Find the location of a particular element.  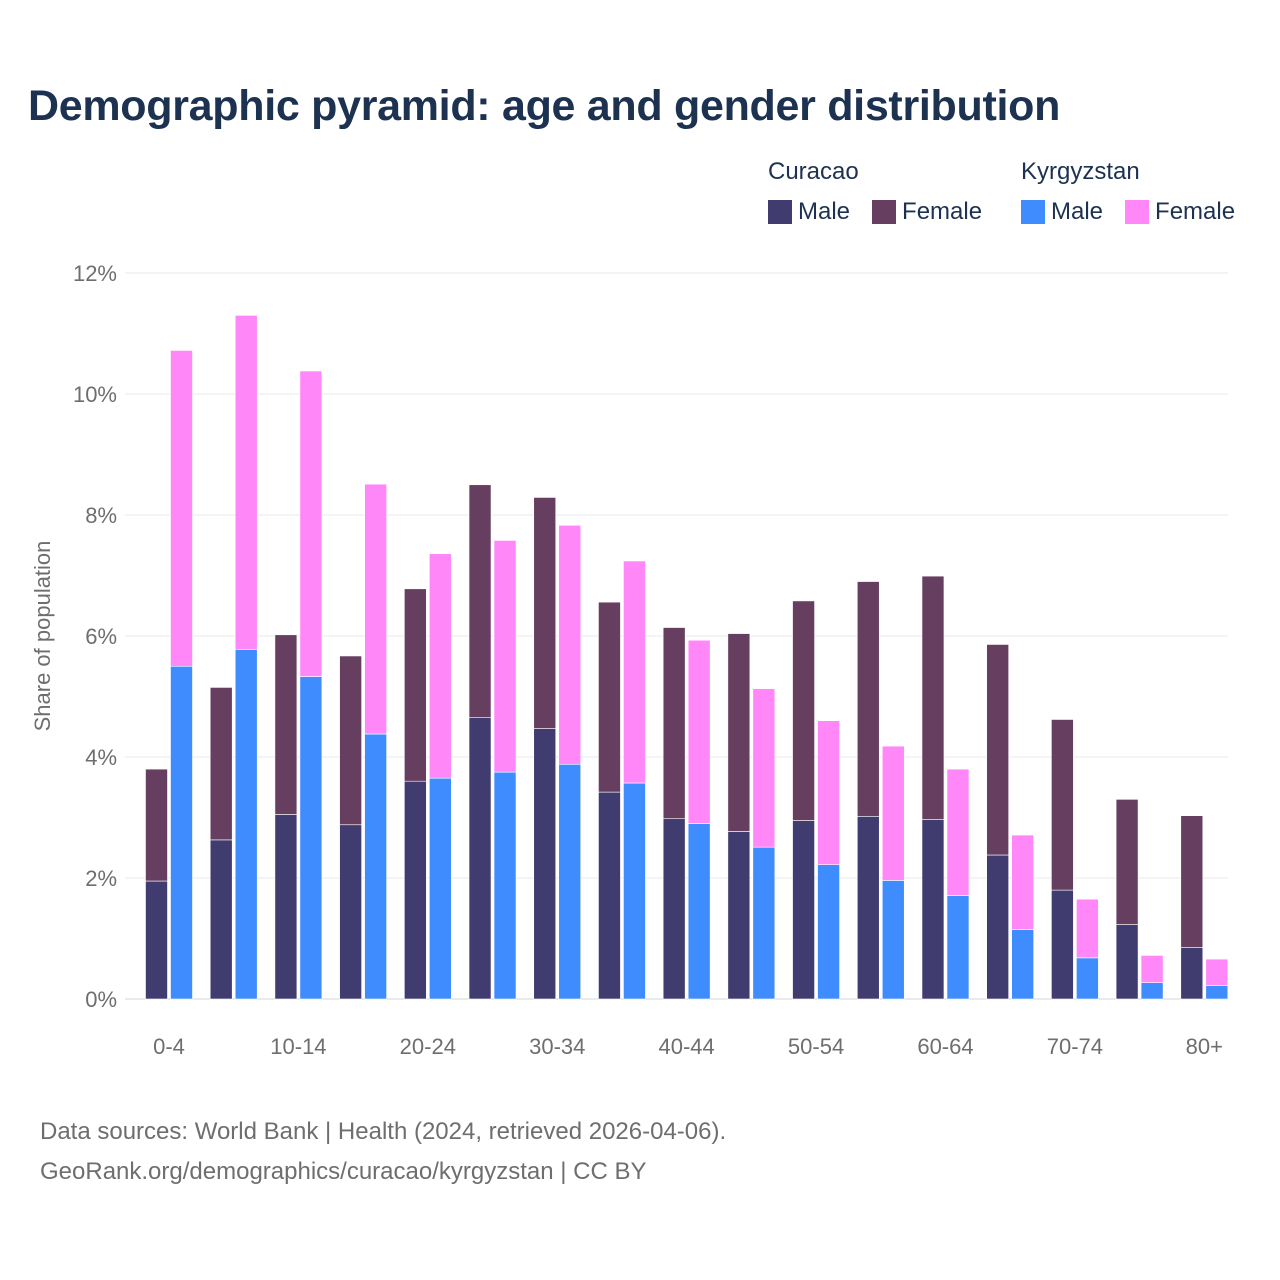

legend-entry-curacao-female: Female is located at coordinates (927, 212).